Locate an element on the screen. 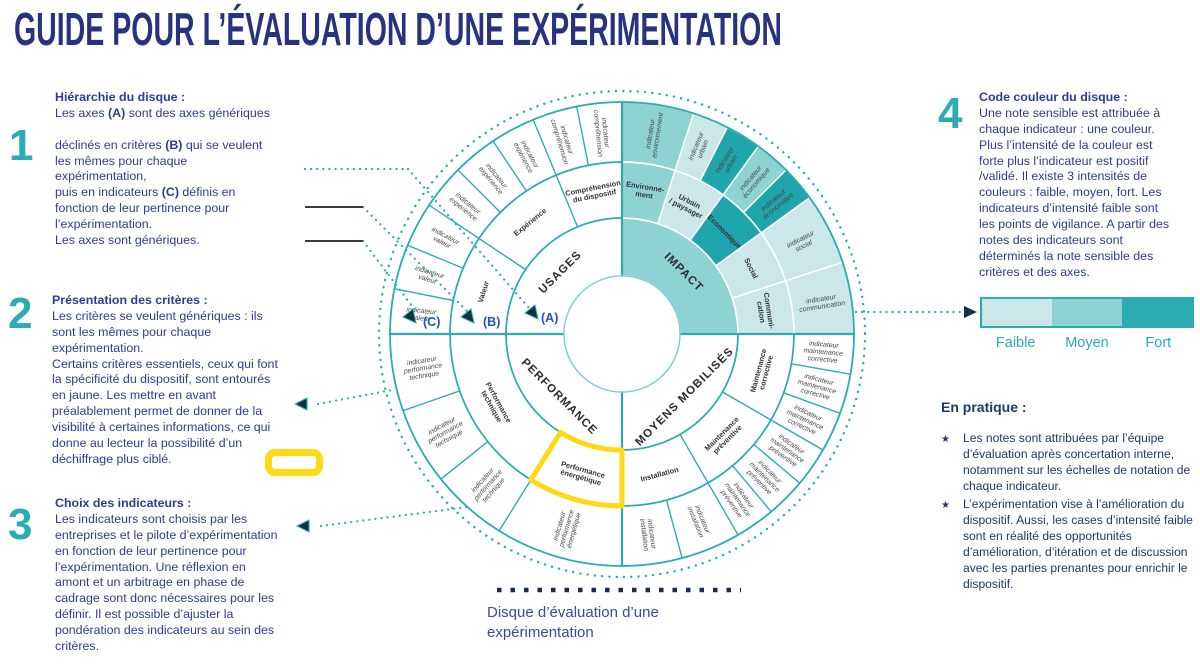 The height and width of the screenshot is (667, 1200). step-3-title: Choix des indicateurs : is located at coordinates (123, 503).